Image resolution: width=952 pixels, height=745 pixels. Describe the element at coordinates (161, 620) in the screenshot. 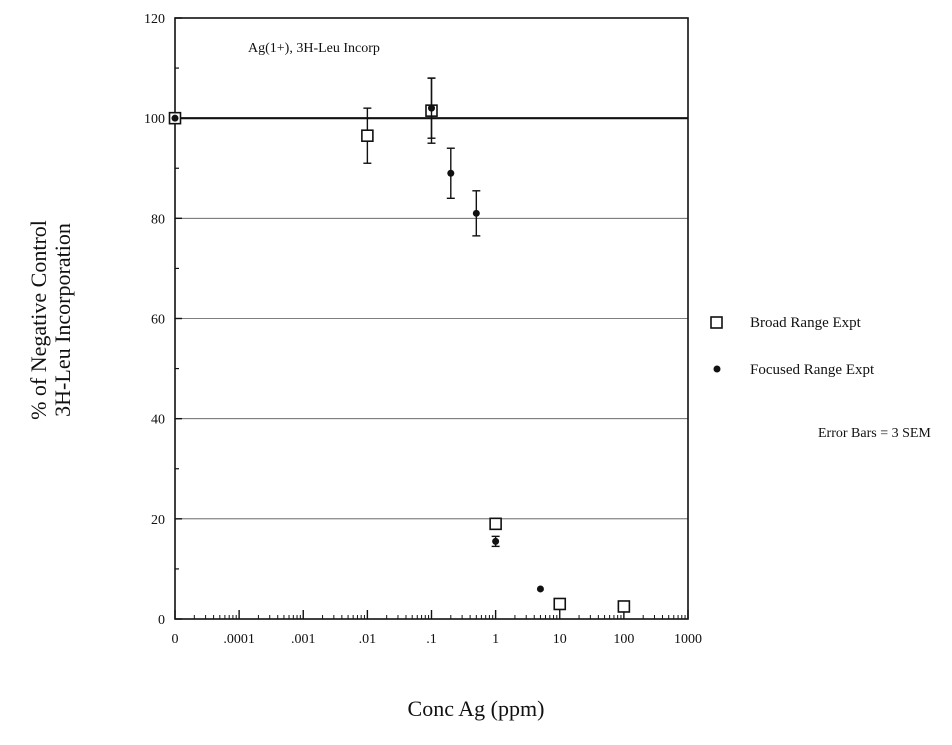

I see `y-tick-label: 0` at that location.